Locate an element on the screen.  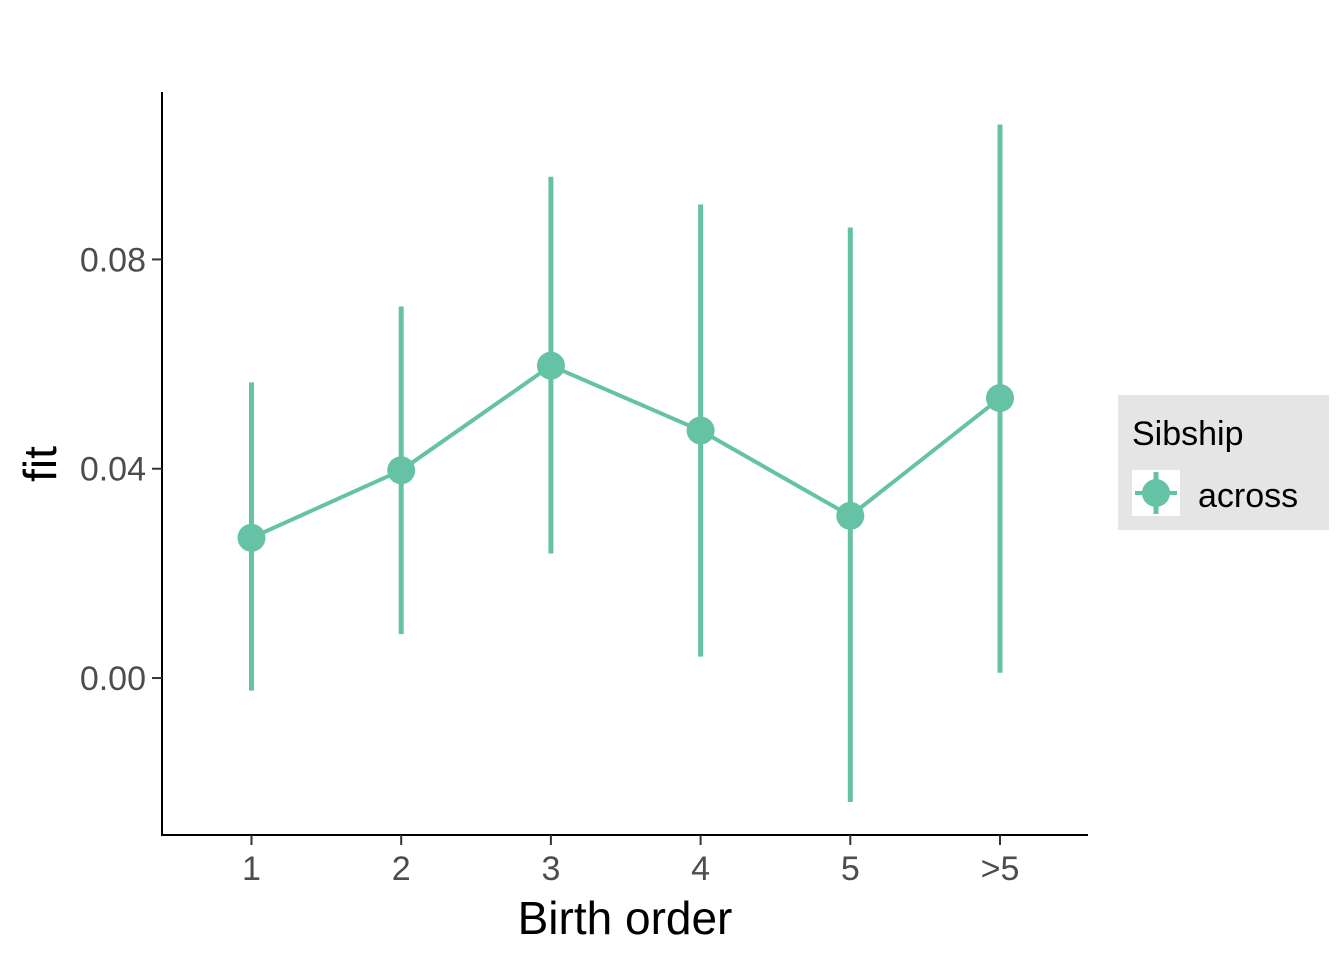
series-line-across is located at coordinates (626, 451).